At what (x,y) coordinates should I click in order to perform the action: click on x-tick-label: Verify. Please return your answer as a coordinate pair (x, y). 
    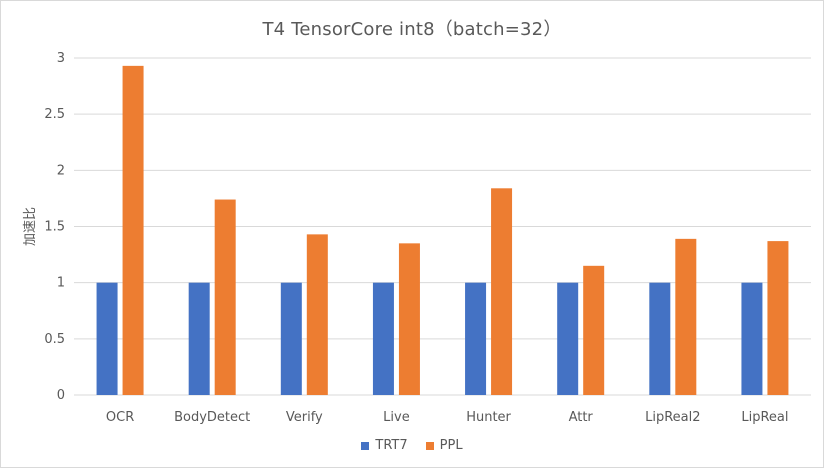
    Looking at the image, I should click on (304, 417).